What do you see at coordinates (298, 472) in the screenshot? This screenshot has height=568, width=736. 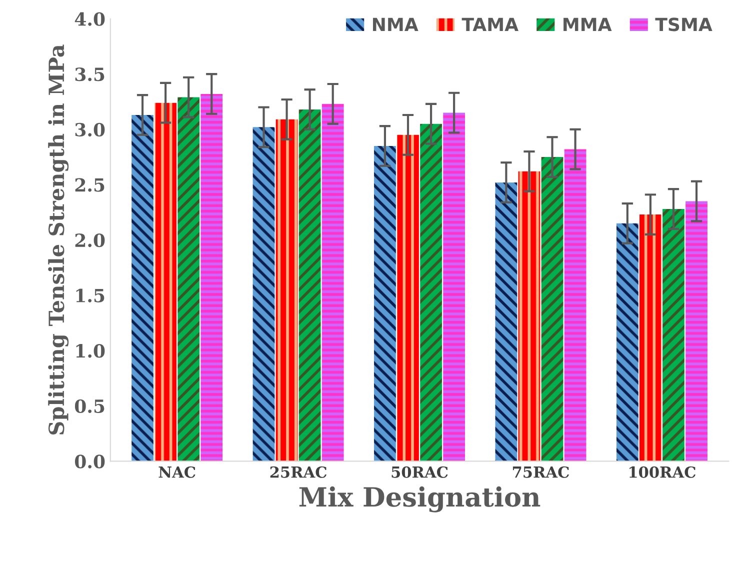 I see `x-tick-label: 25RAC` at bounding box center [298, 472].